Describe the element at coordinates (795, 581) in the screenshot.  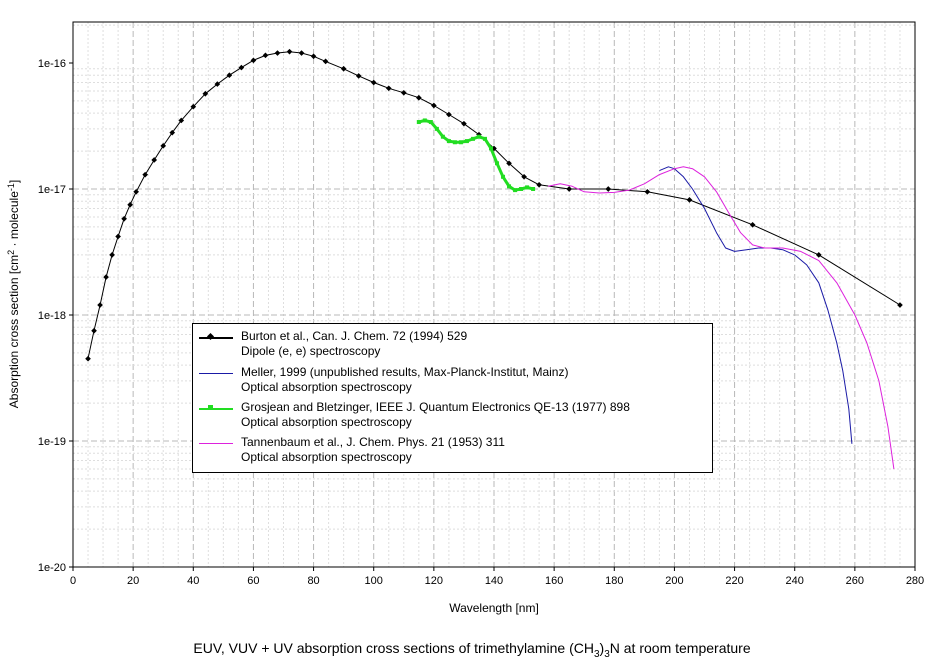
I see `x-tick-label: 240` at that location.